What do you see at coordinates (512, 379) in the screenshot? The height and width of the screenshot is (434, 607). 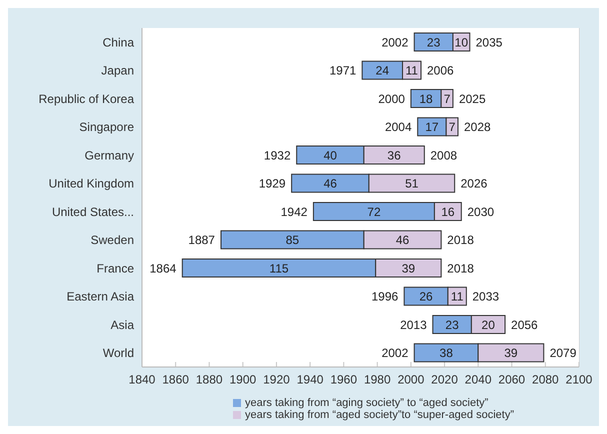 I see `x-tick-label: 2060` at bounding box center [512, 379].